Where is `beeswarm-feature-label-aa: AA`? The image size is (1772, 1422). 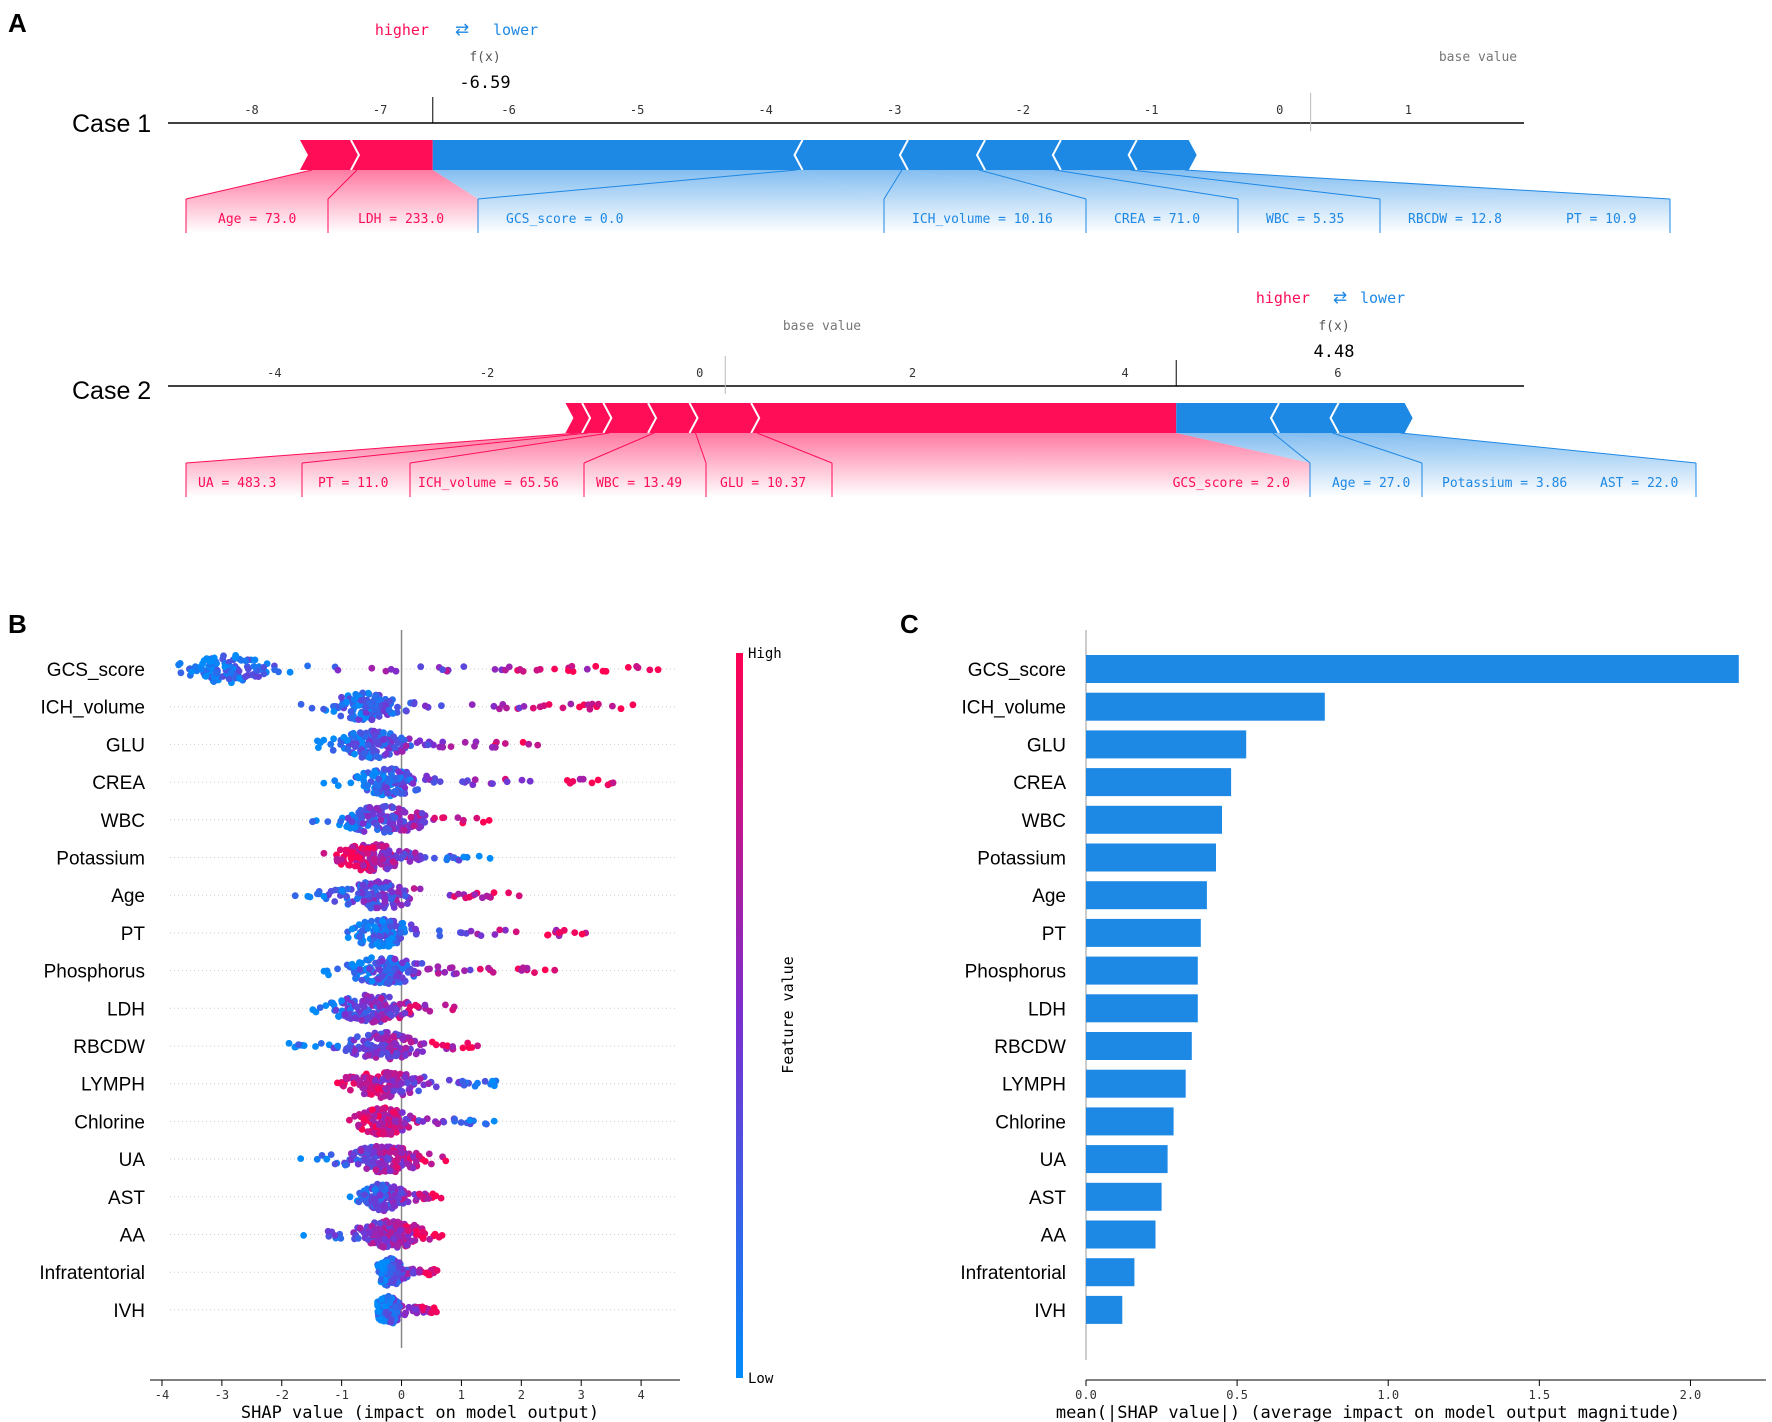 beeswarm-feature-label-aa: AA is located at coordinates (133, 1236).